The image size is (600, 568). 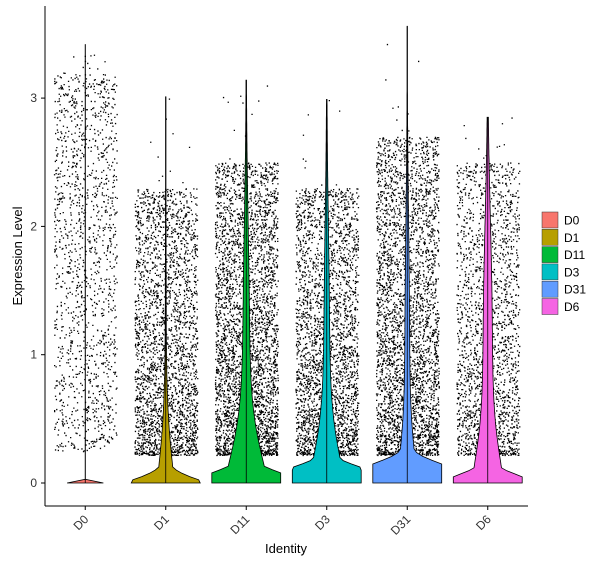 What do you see at coordinates (33, 355) in the screenshot?
I see `y-tick-label: 1` at bounding box center [33, 355].